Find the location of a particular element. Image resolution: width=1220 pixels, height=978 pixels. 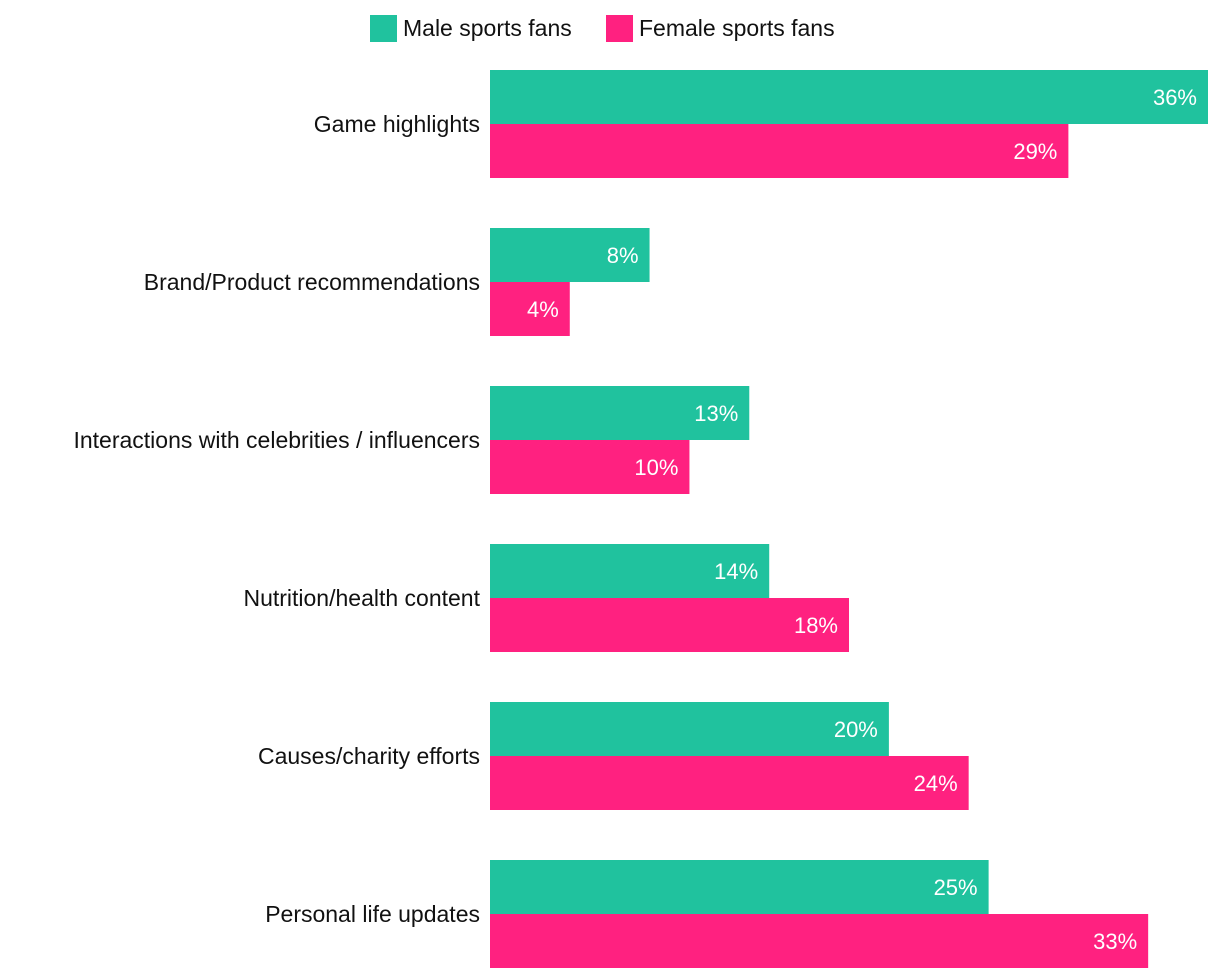

category-group: Game highlights 36% 29% is located at coordinates (761, 124).